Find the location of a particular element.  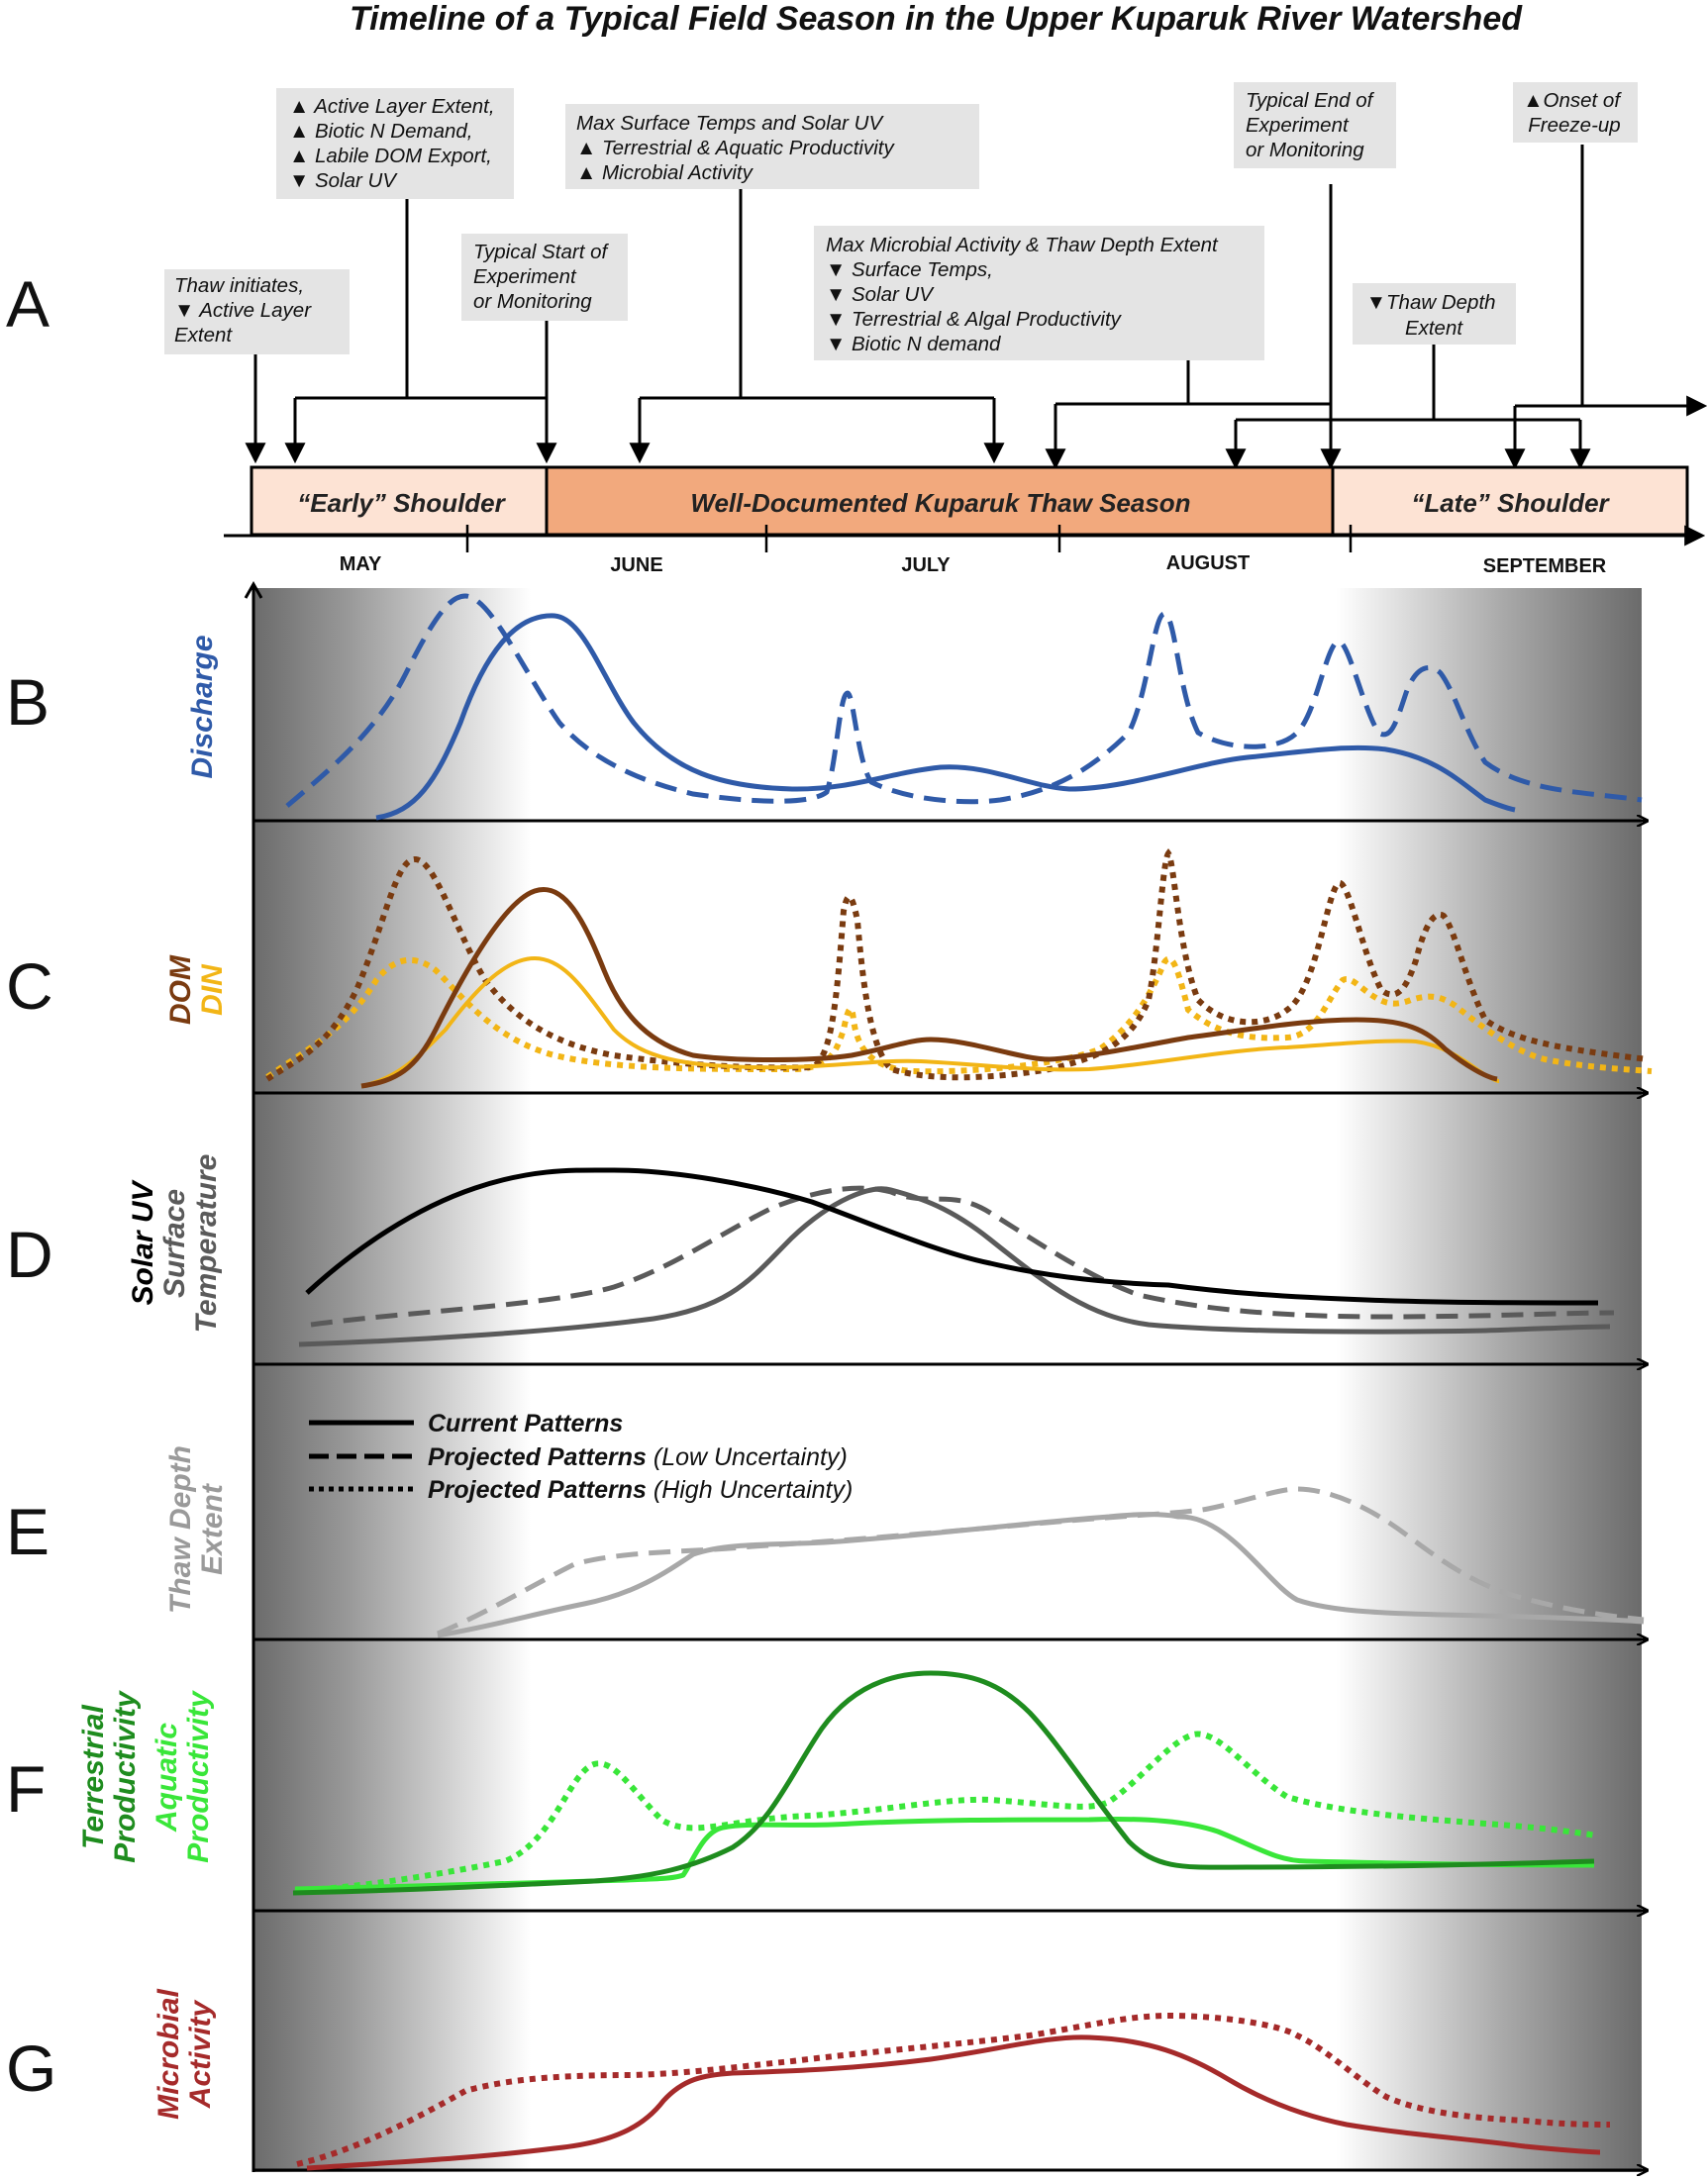

microbial-label: Microbial is located at coordinates (169, 2053).